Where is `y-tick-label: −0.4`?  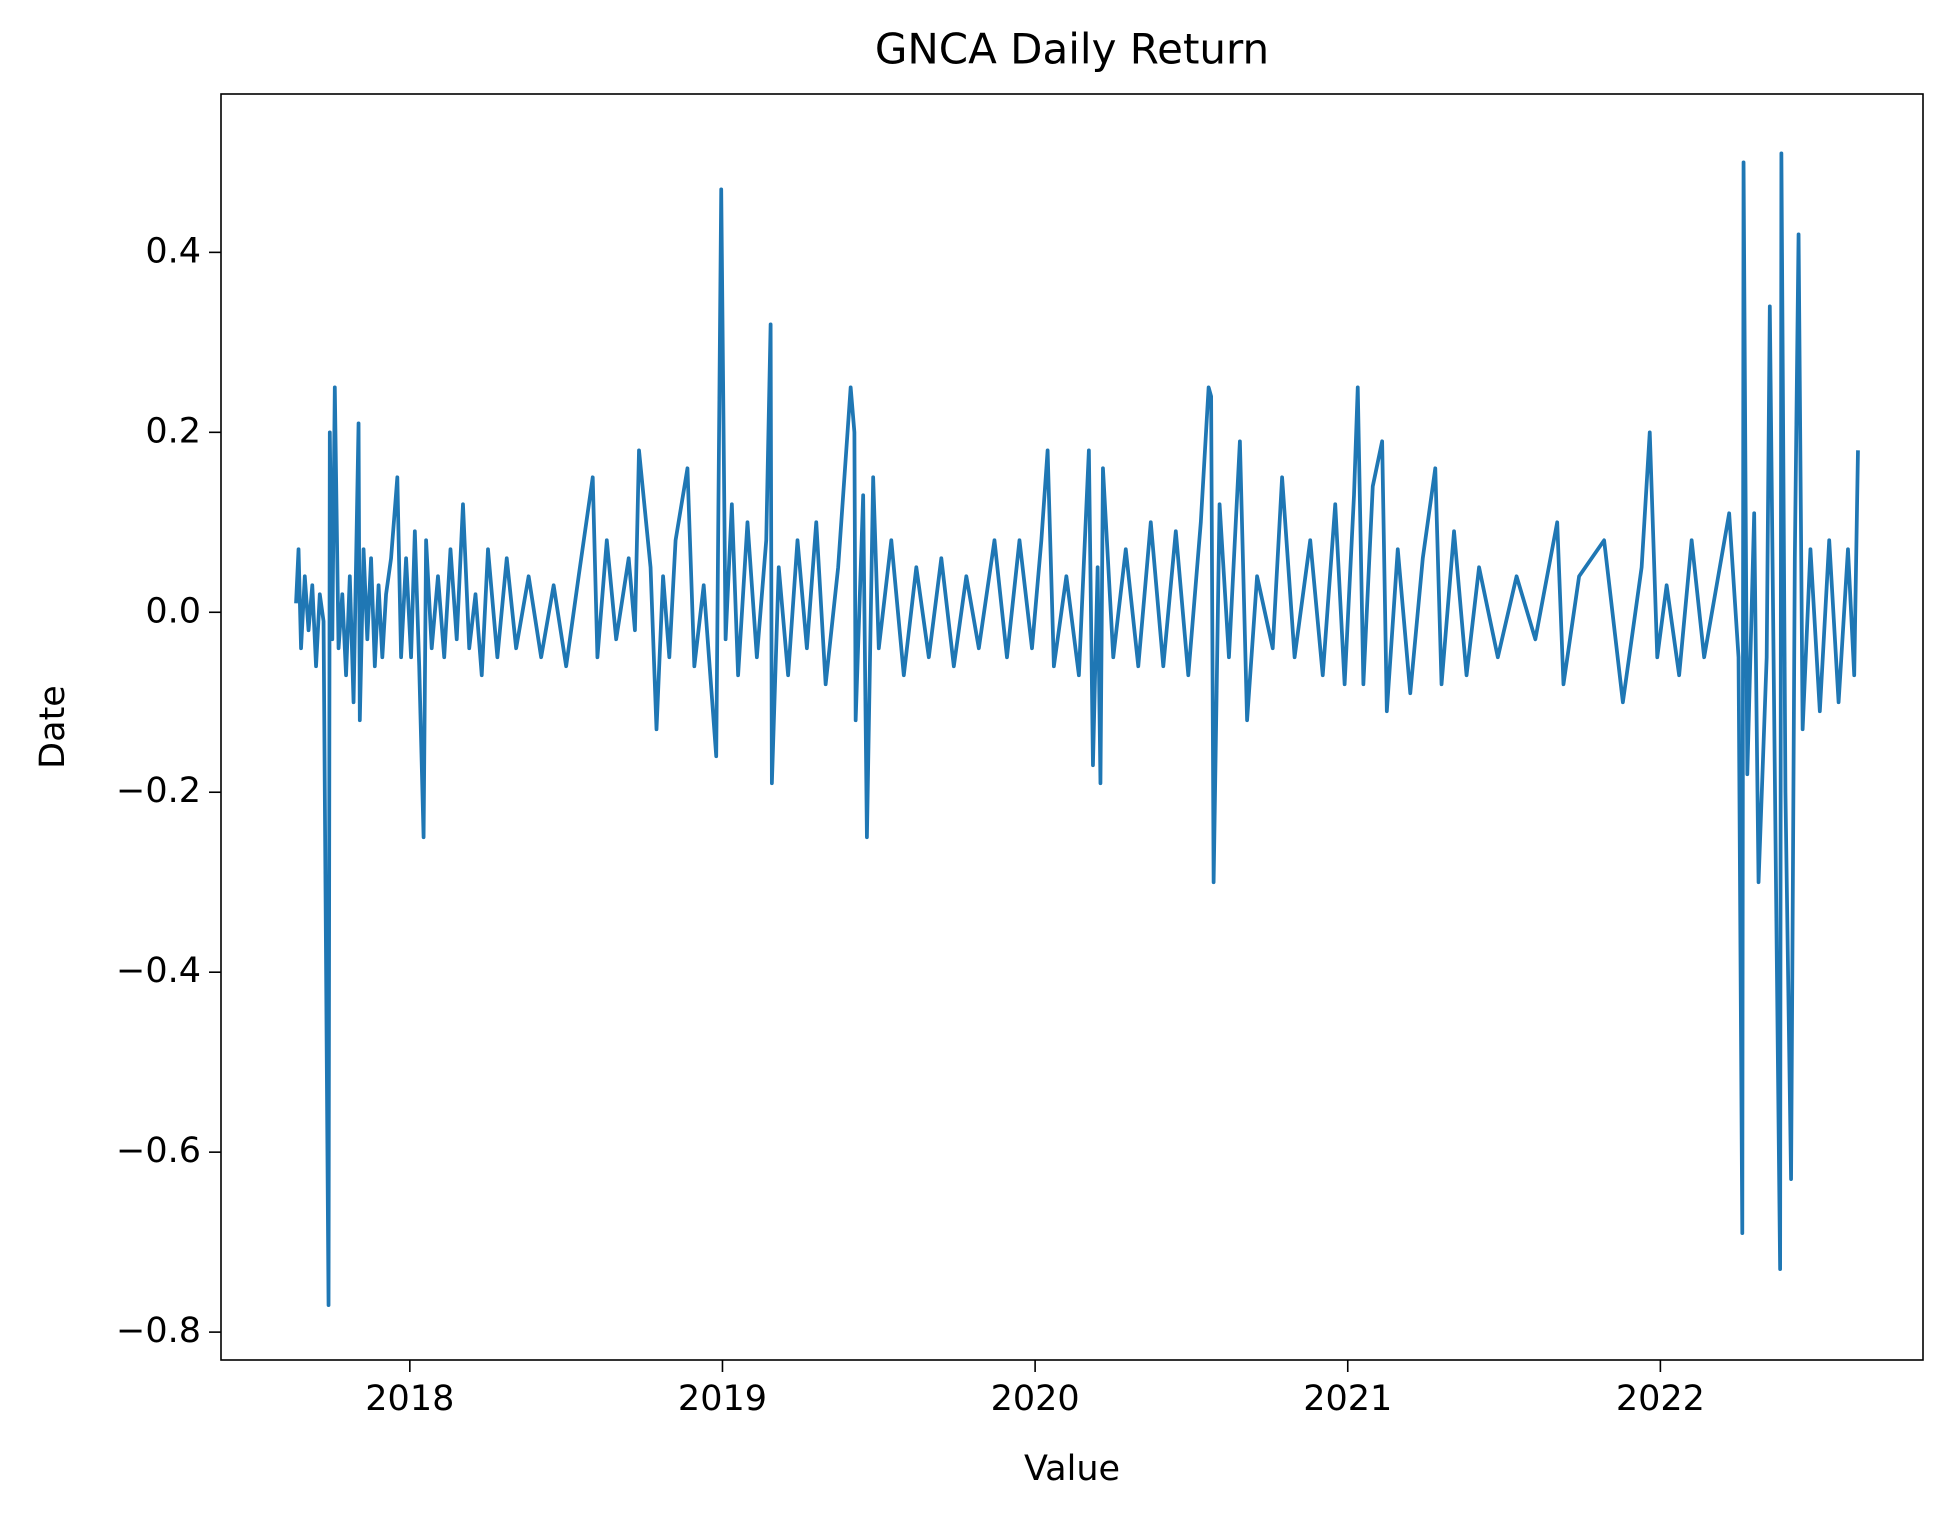 y-tick-label: −0.4 is located at coordinates (158, 971).